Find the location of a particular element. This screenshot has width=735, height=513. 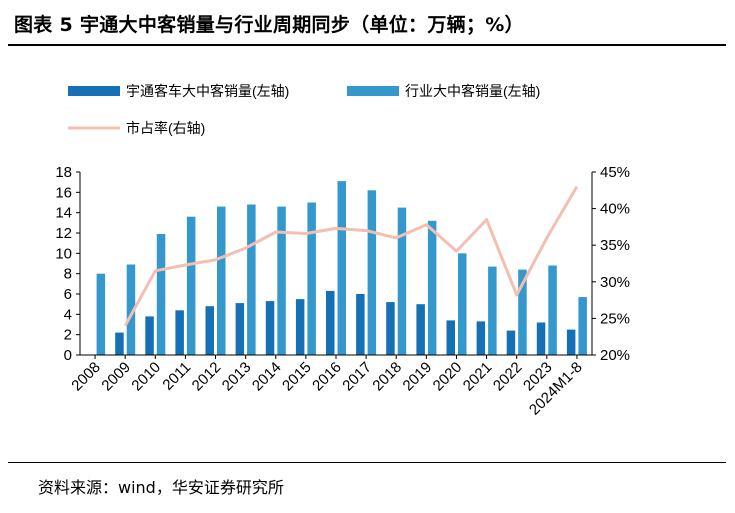

left-tick-label: 18 is located at coordinates (63, 172).